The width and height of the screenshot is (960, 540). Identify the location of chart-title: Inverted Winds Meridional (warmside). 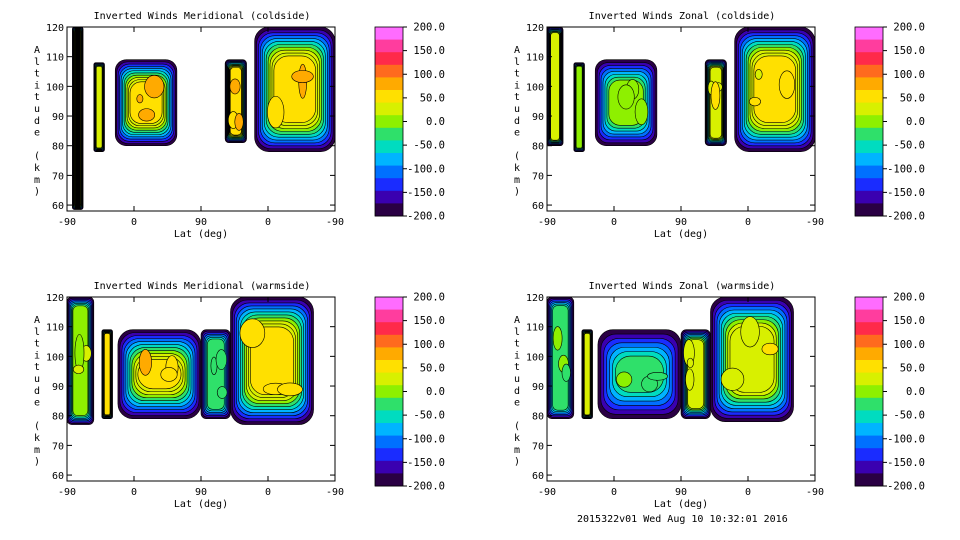
(202, 286).